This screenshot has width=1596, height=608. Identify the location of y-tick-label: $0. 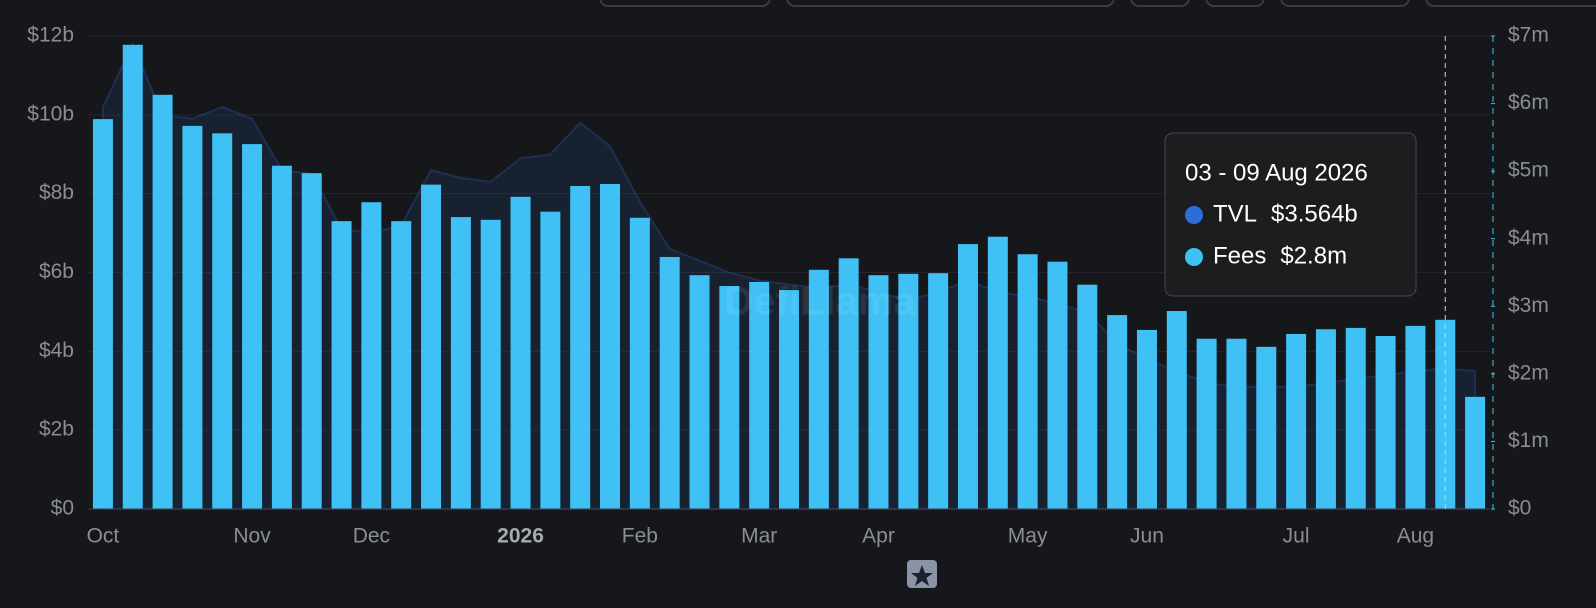
(62, 508).